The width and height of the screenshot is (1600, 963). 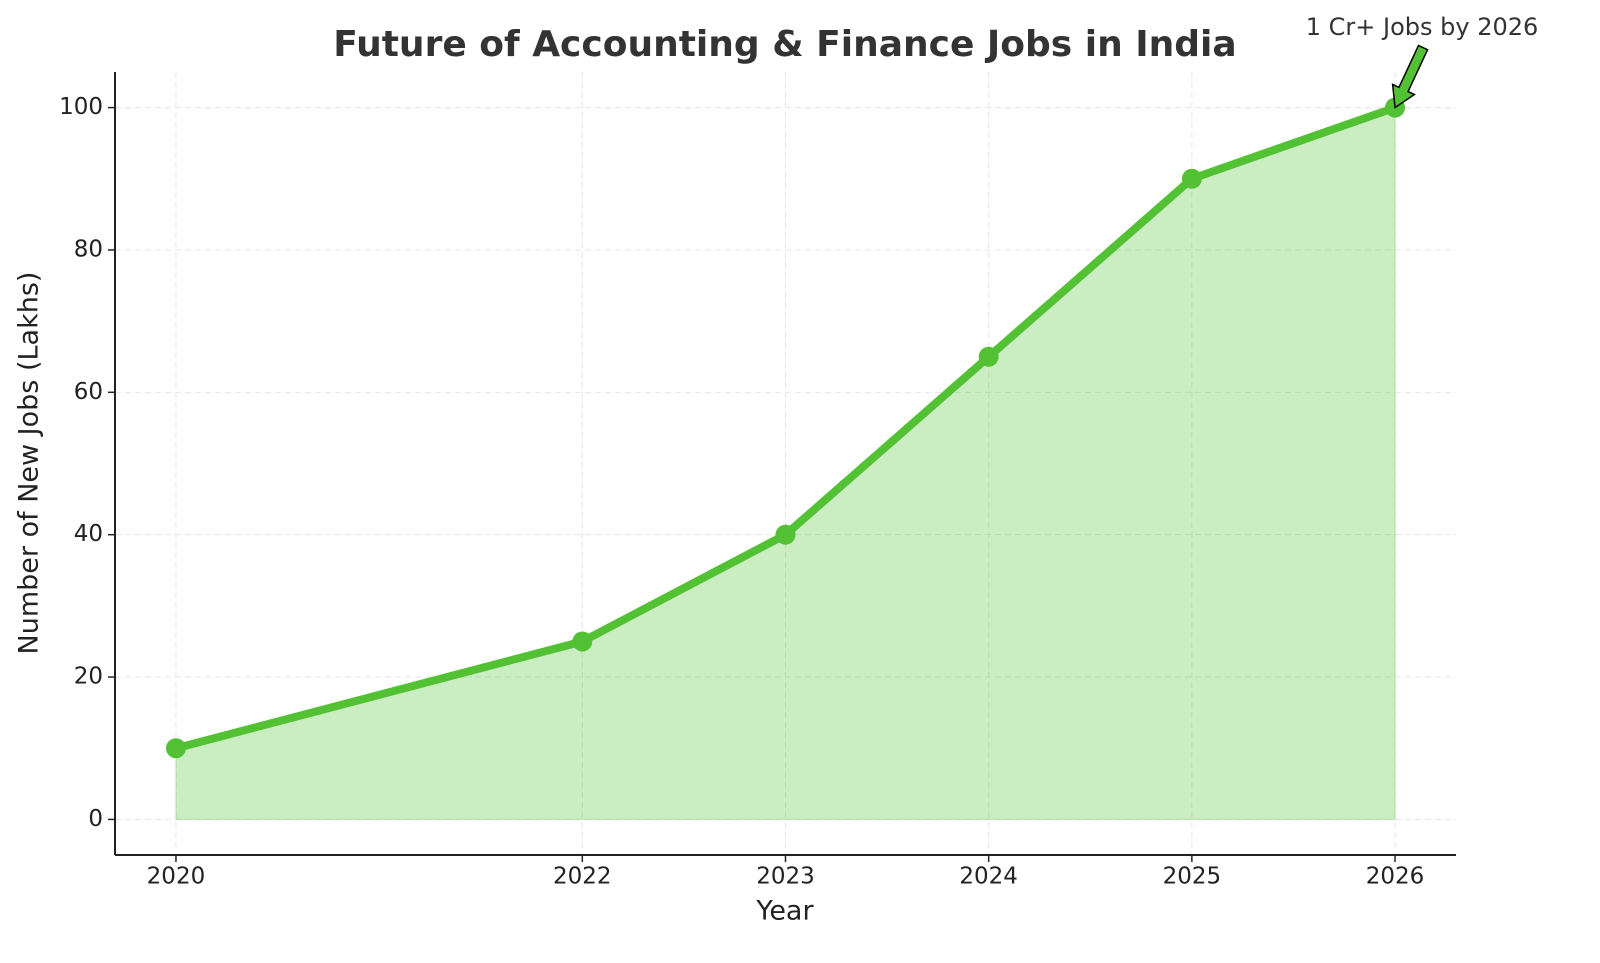 I want to click on x-tick-label: 2023, so click(x=785, y=877).